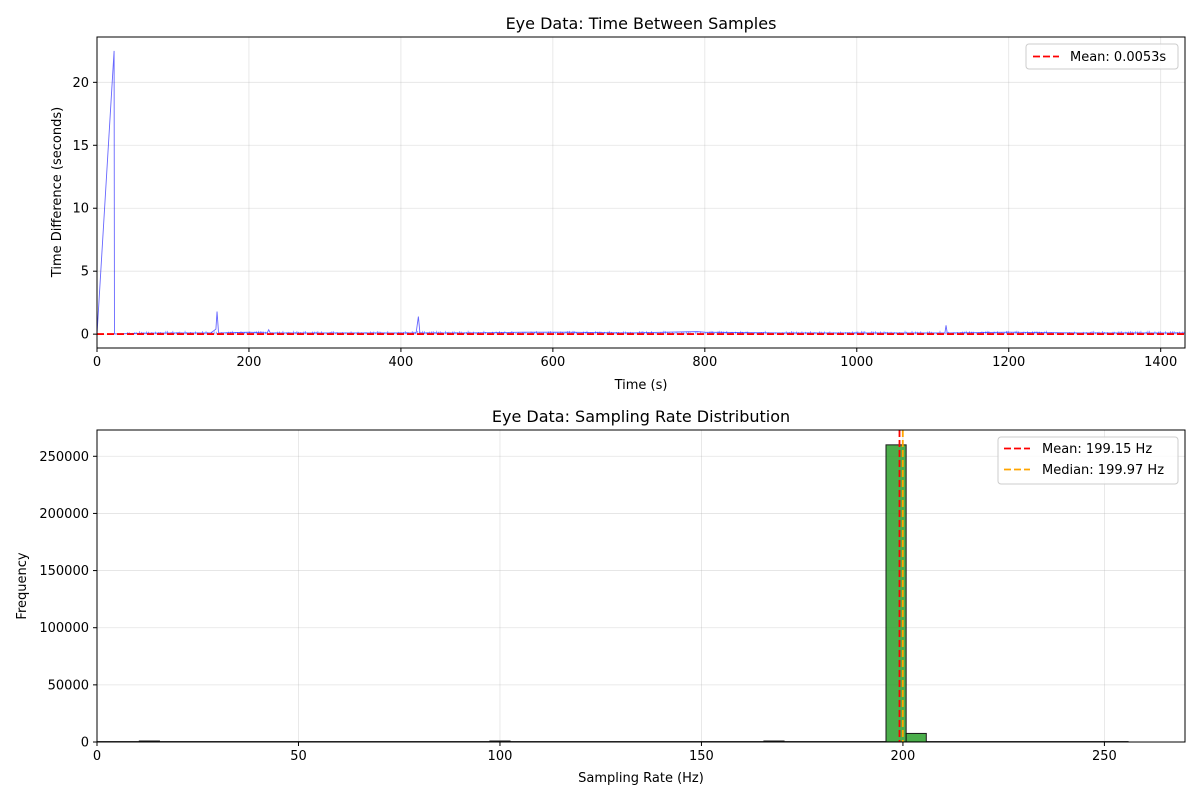 The width and height of the screenshot is (1200, 800). I want to click on top-chart-y-tick-label: 0, so click(85, 335).